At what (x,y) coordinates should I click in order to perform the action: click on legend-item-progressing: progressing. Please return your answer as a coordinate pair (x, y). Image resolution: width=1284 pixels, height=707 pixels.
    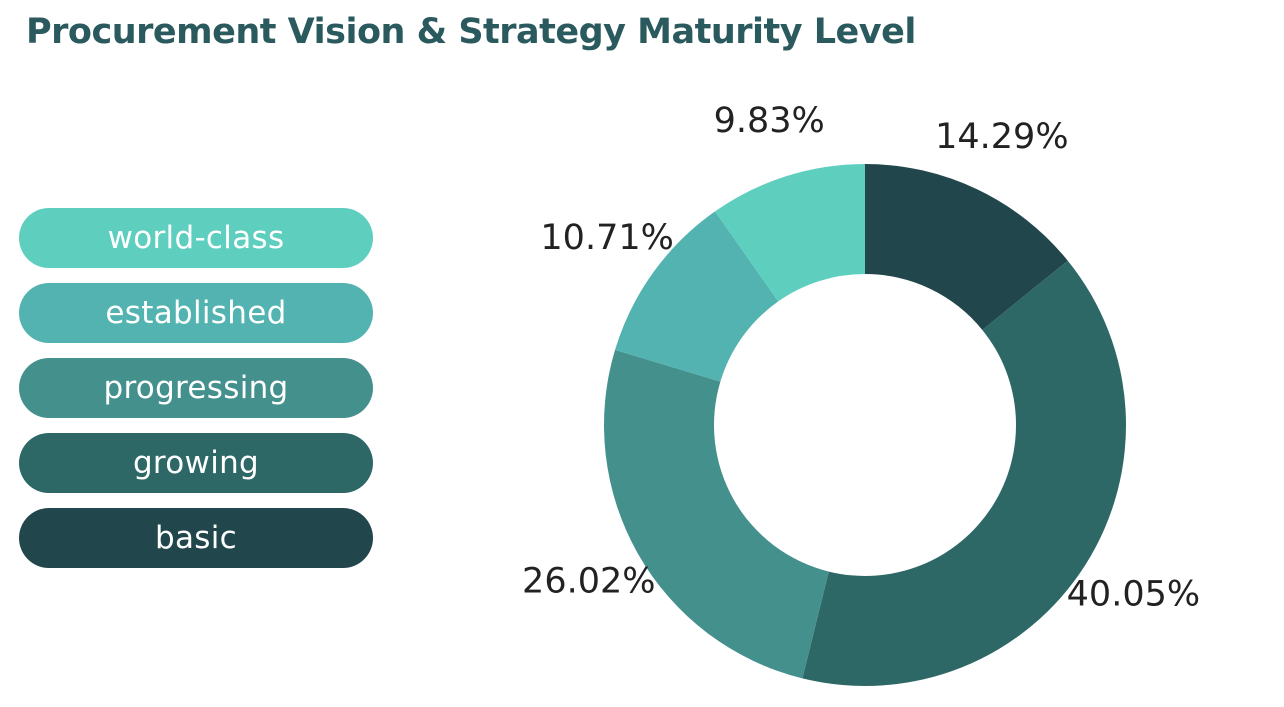
    Looking at the image, I should click on (196, 388).